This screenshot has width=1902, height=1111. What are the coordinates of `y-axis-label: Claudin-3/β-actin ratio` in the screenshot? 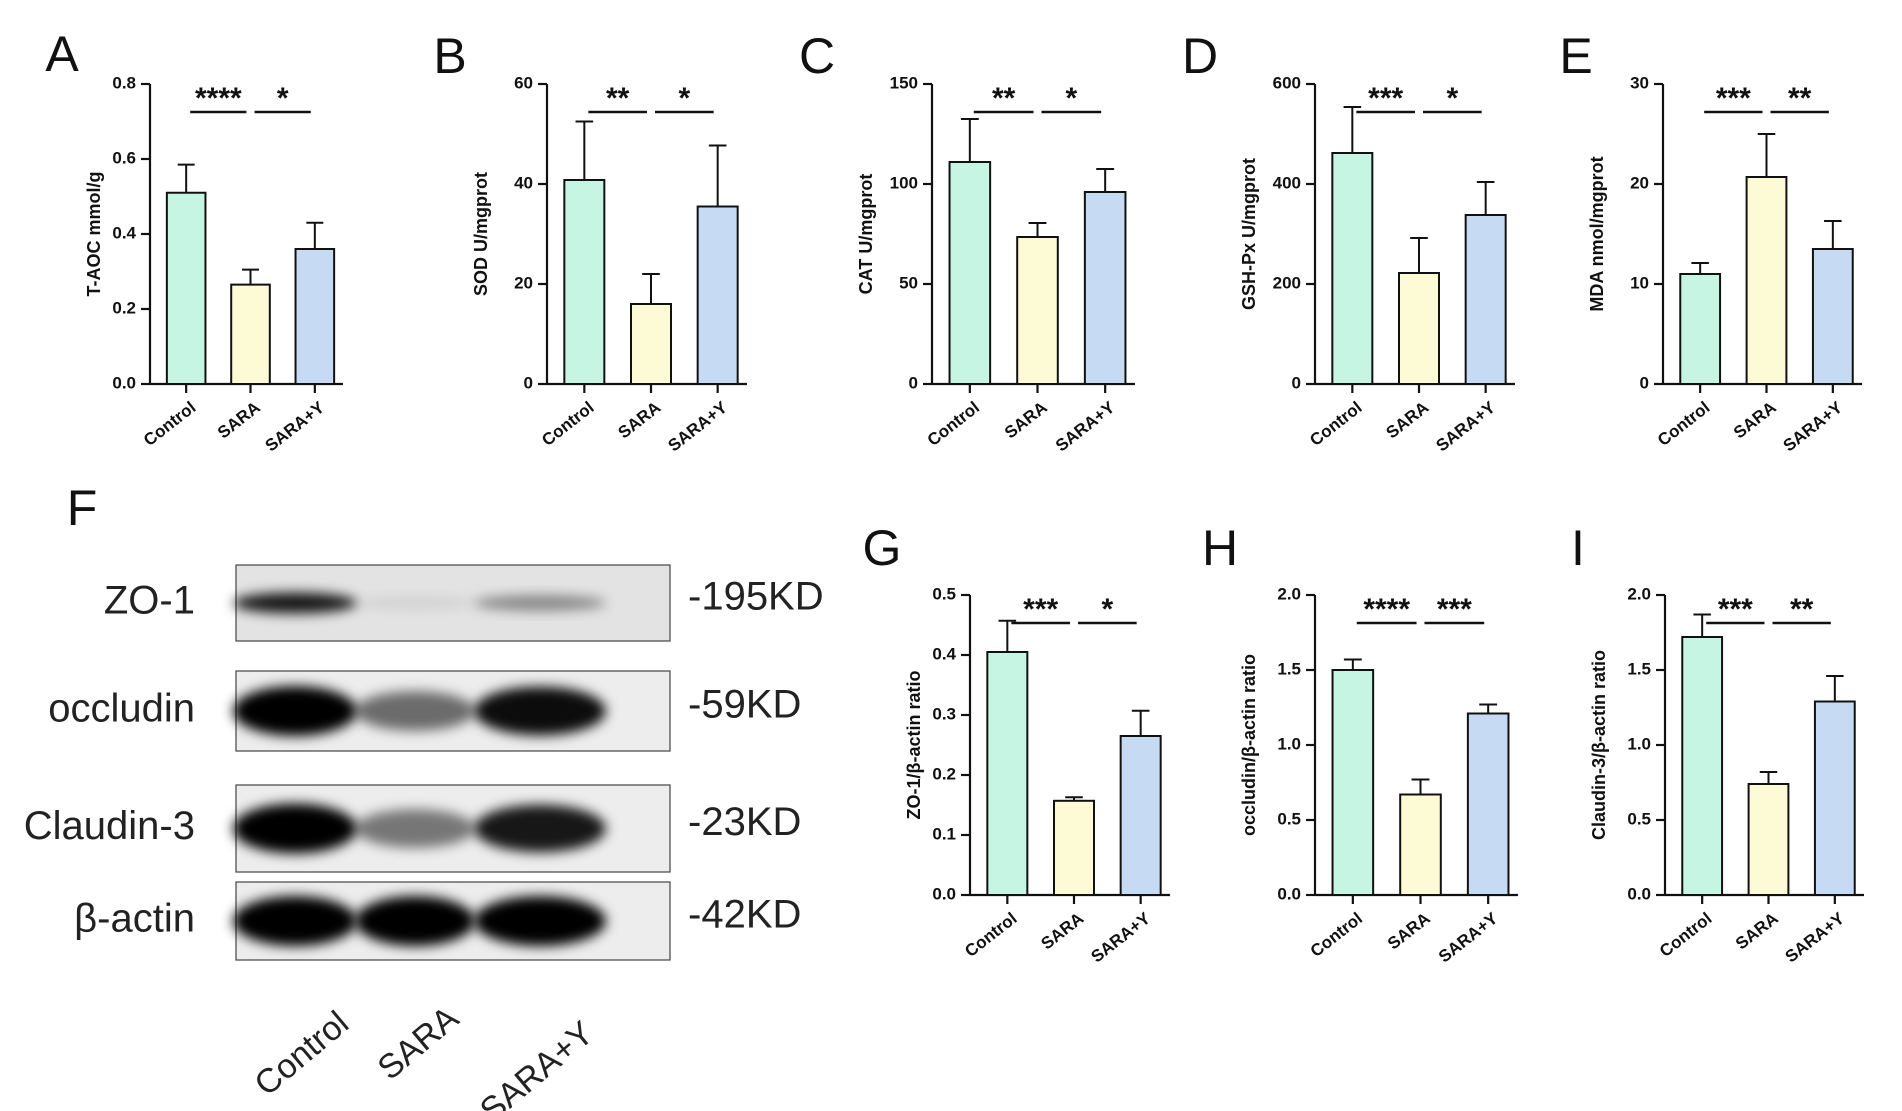 It's located at (1599, 745).